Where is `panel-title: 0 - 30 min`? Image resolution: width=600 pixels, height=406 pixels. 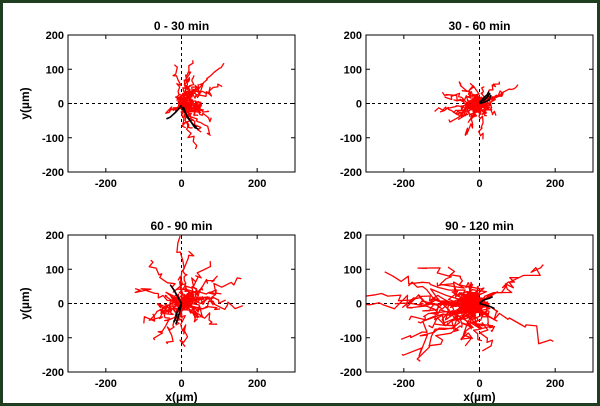
panel-title: 0 - 30 min is located at coordinates (181, 26).